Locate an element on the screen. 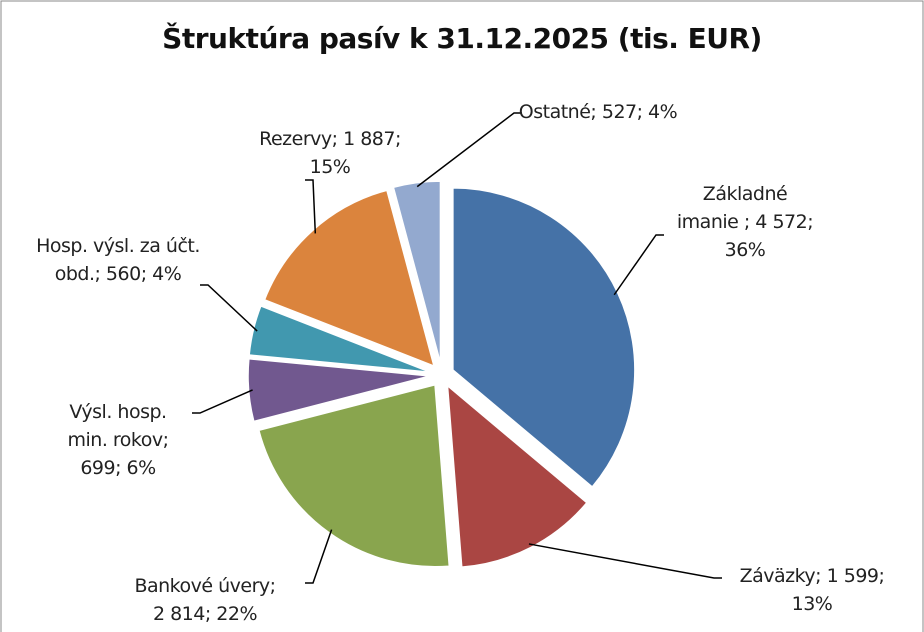  data-label: Základné imanie ; 4 572; 36% is located at coordinates (745, 222).